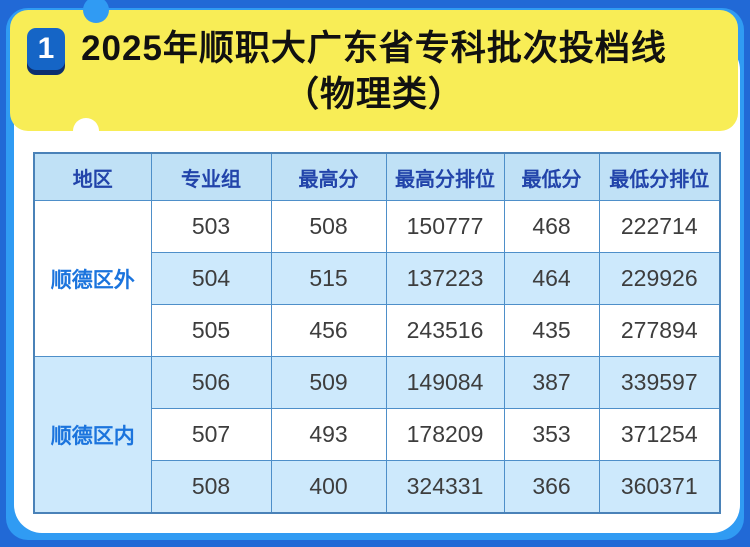 The height and width of the screenshot is (547, 750). What do you see at coordinates (86, 131) in the screenshot?
I see `banner-bottom-notch` at bounding box center [86, 131].